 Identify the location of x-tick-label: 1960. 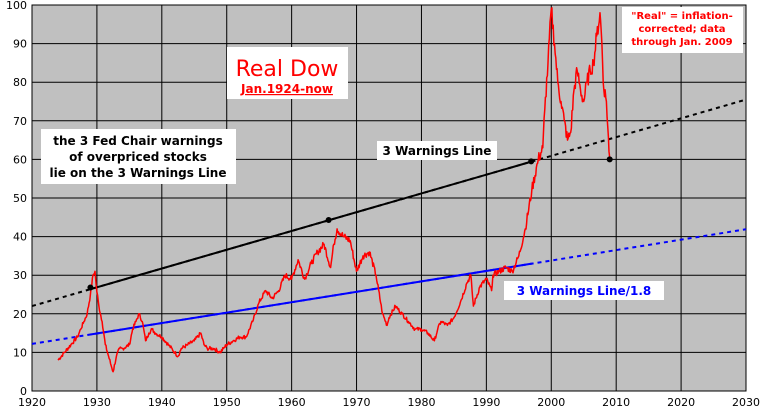
(292, 402).